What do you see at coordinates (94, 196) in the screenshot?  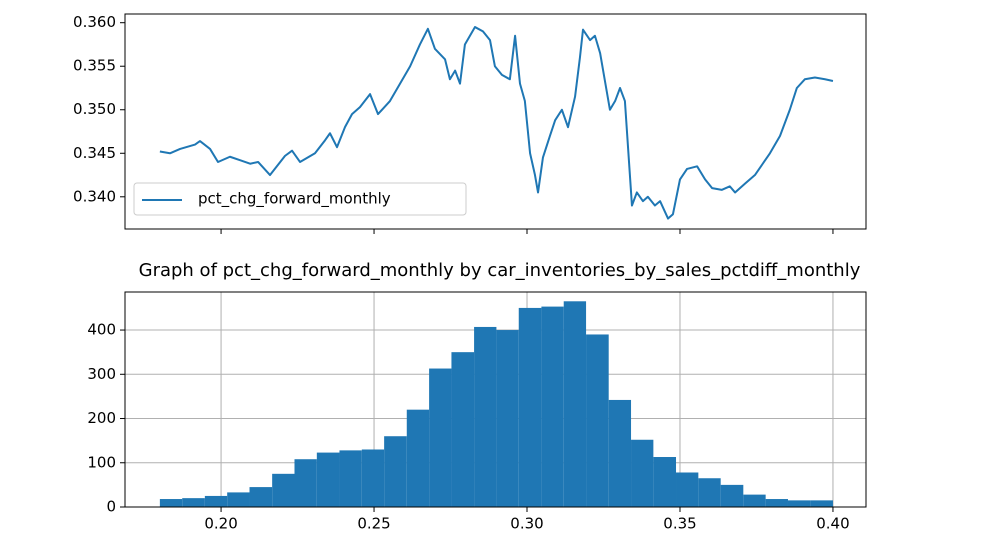 I see `y-tick-label: 0.340` at bounding box center [94, 196].